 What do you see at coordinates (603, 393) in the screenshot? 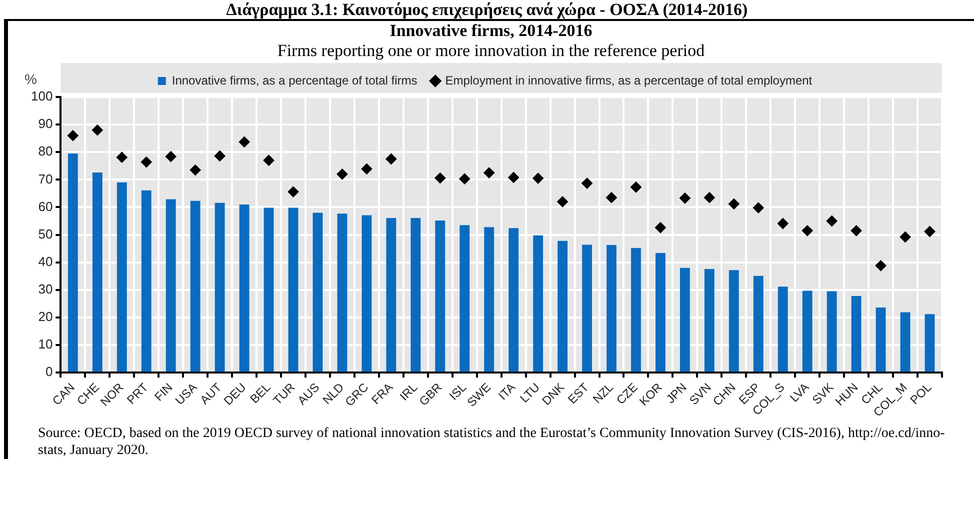
I see `x-tick-label: NZL` at bounding box center [603, 393].